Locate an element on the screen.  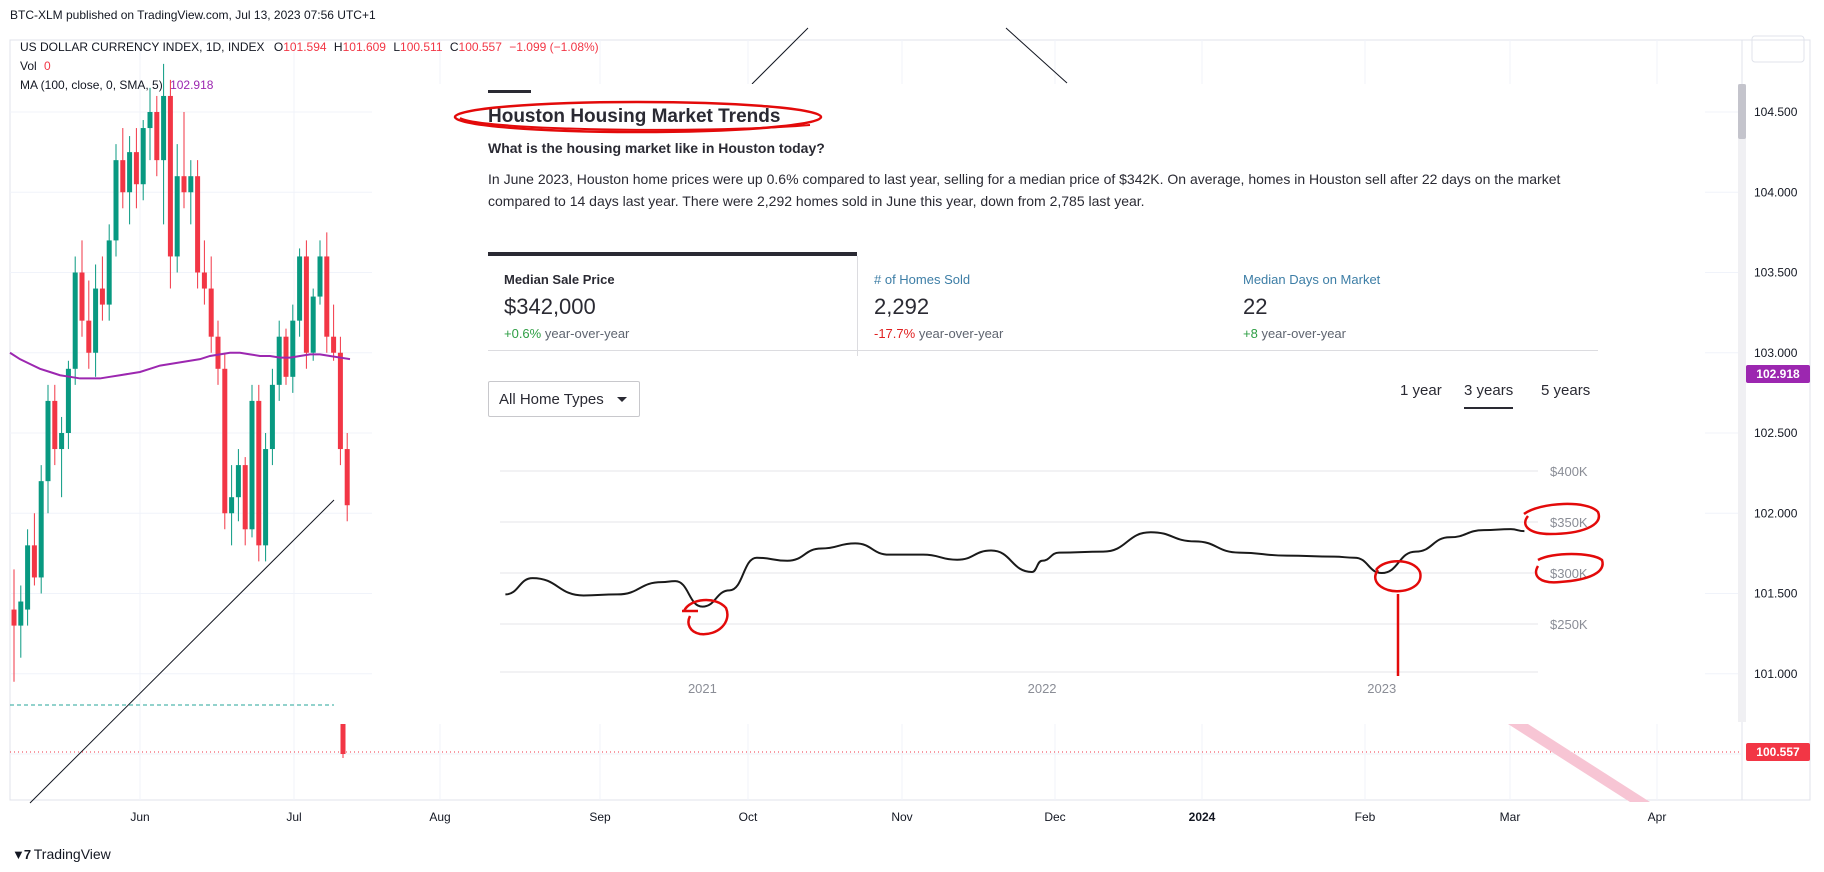
scrollbar-thumb is located at coordinates (1742, 111).